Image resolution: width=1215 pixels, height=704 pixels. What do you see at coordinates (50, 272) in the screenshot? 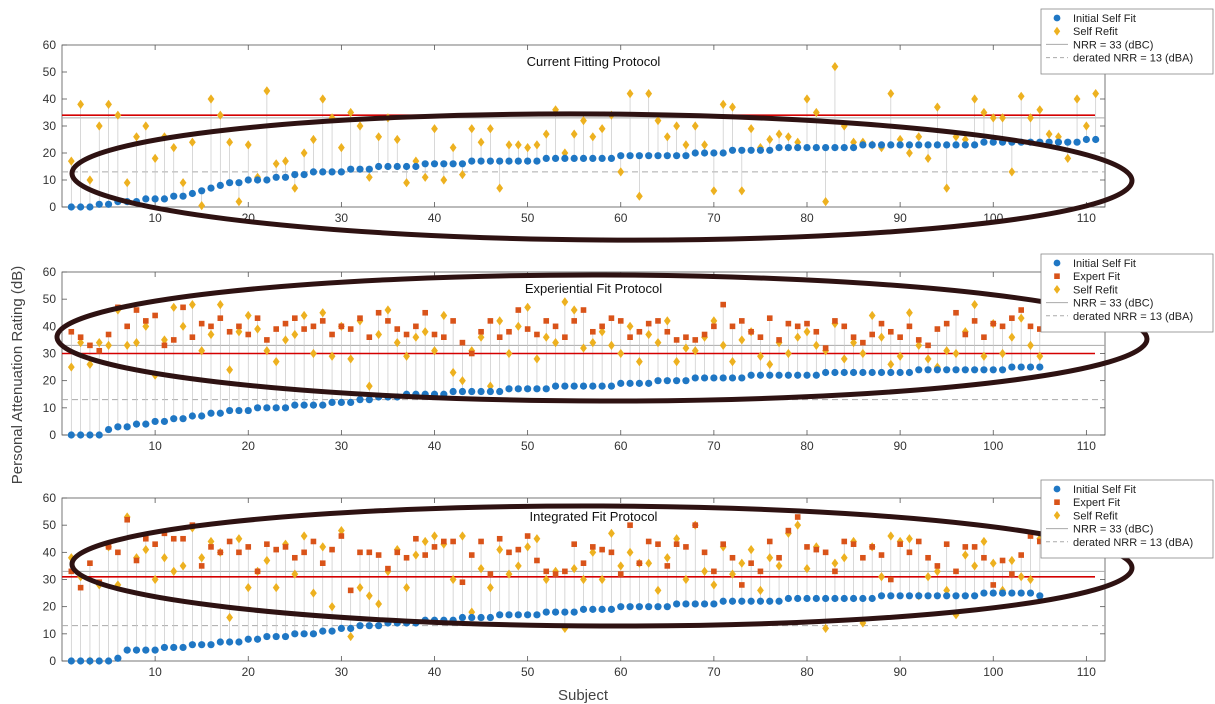
I see `y-tick-label: 60` at bounding box center [50, 272].